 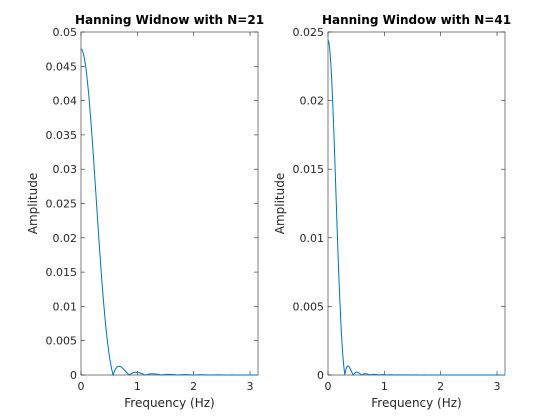 I want to click on axes-right-ytick-label: 0.02, so click(x=312, y=101).